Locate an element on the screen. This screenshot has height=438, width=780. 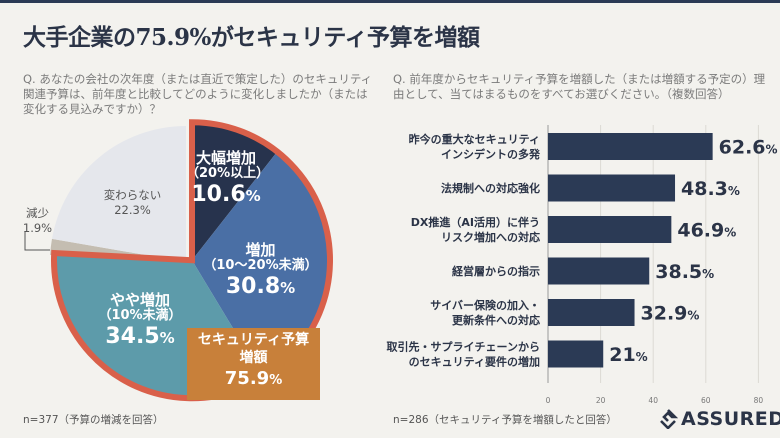
x-tick-label: 80 is located at coordinates (759, 400).